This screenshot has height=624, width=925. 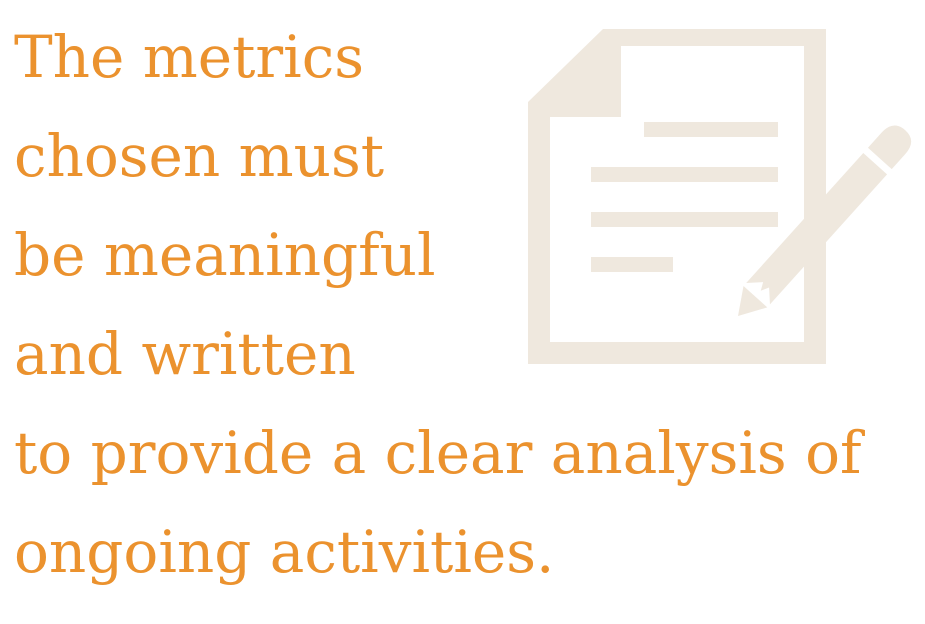 I want to click on quote-line: chosen must, so click(x=199, y=156).